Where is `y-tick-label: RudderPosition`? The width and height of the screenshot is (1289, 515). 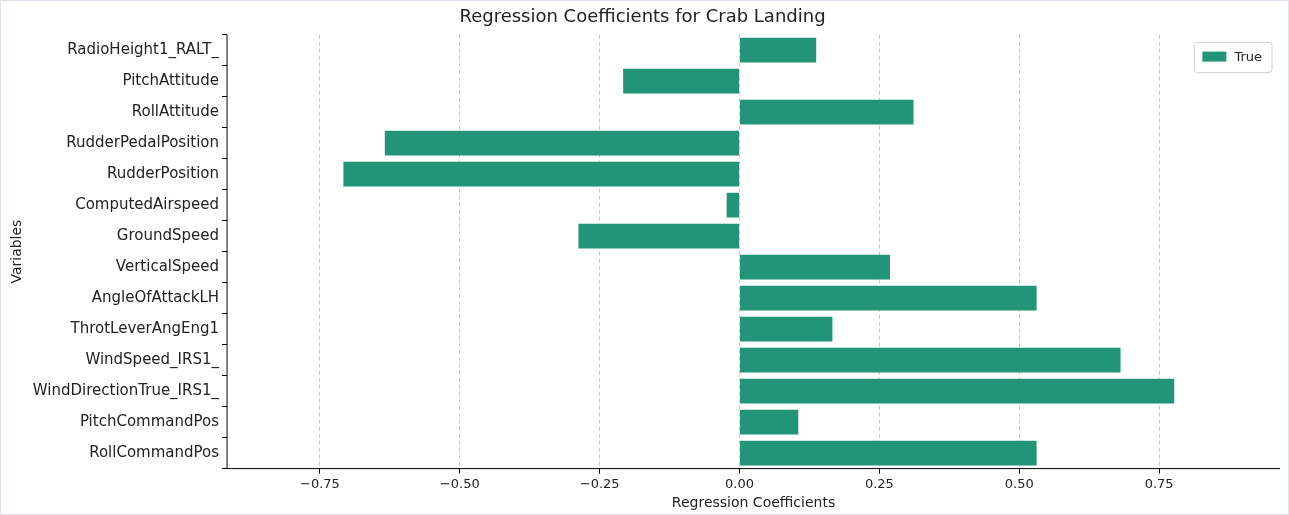
y-tick-label: RudderPosition is located at coordinates (163, 172).